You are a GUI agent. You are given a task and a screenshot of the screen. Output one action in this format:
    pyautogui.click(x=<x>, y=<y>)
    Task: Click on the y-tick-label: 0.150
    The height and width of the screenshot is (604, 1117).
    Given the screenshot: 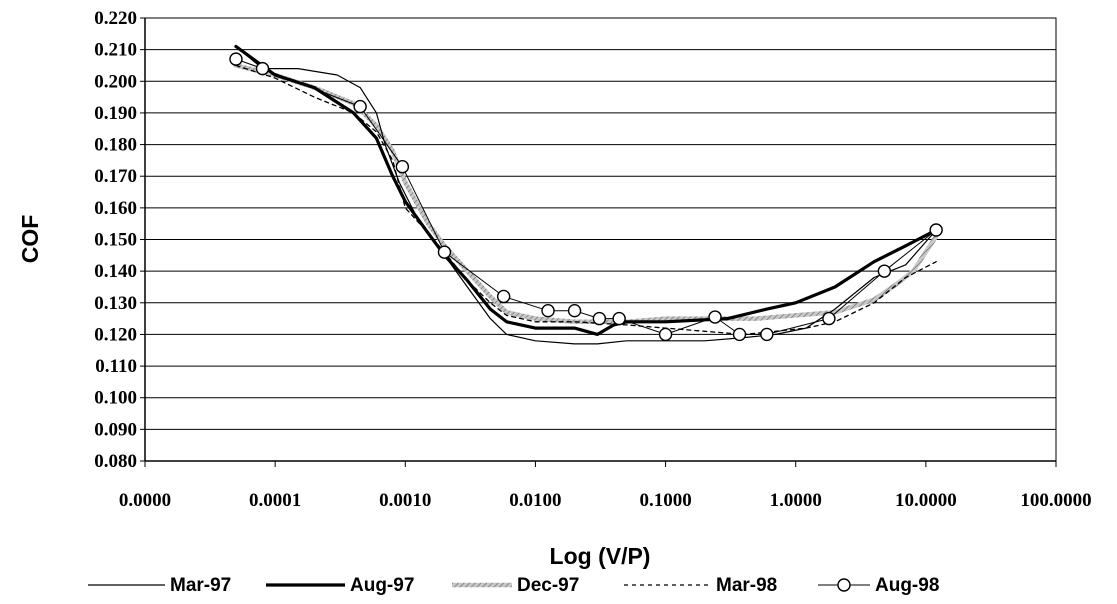 What is the action you would take?
    pyautogui.click(x=115, y=240)
    